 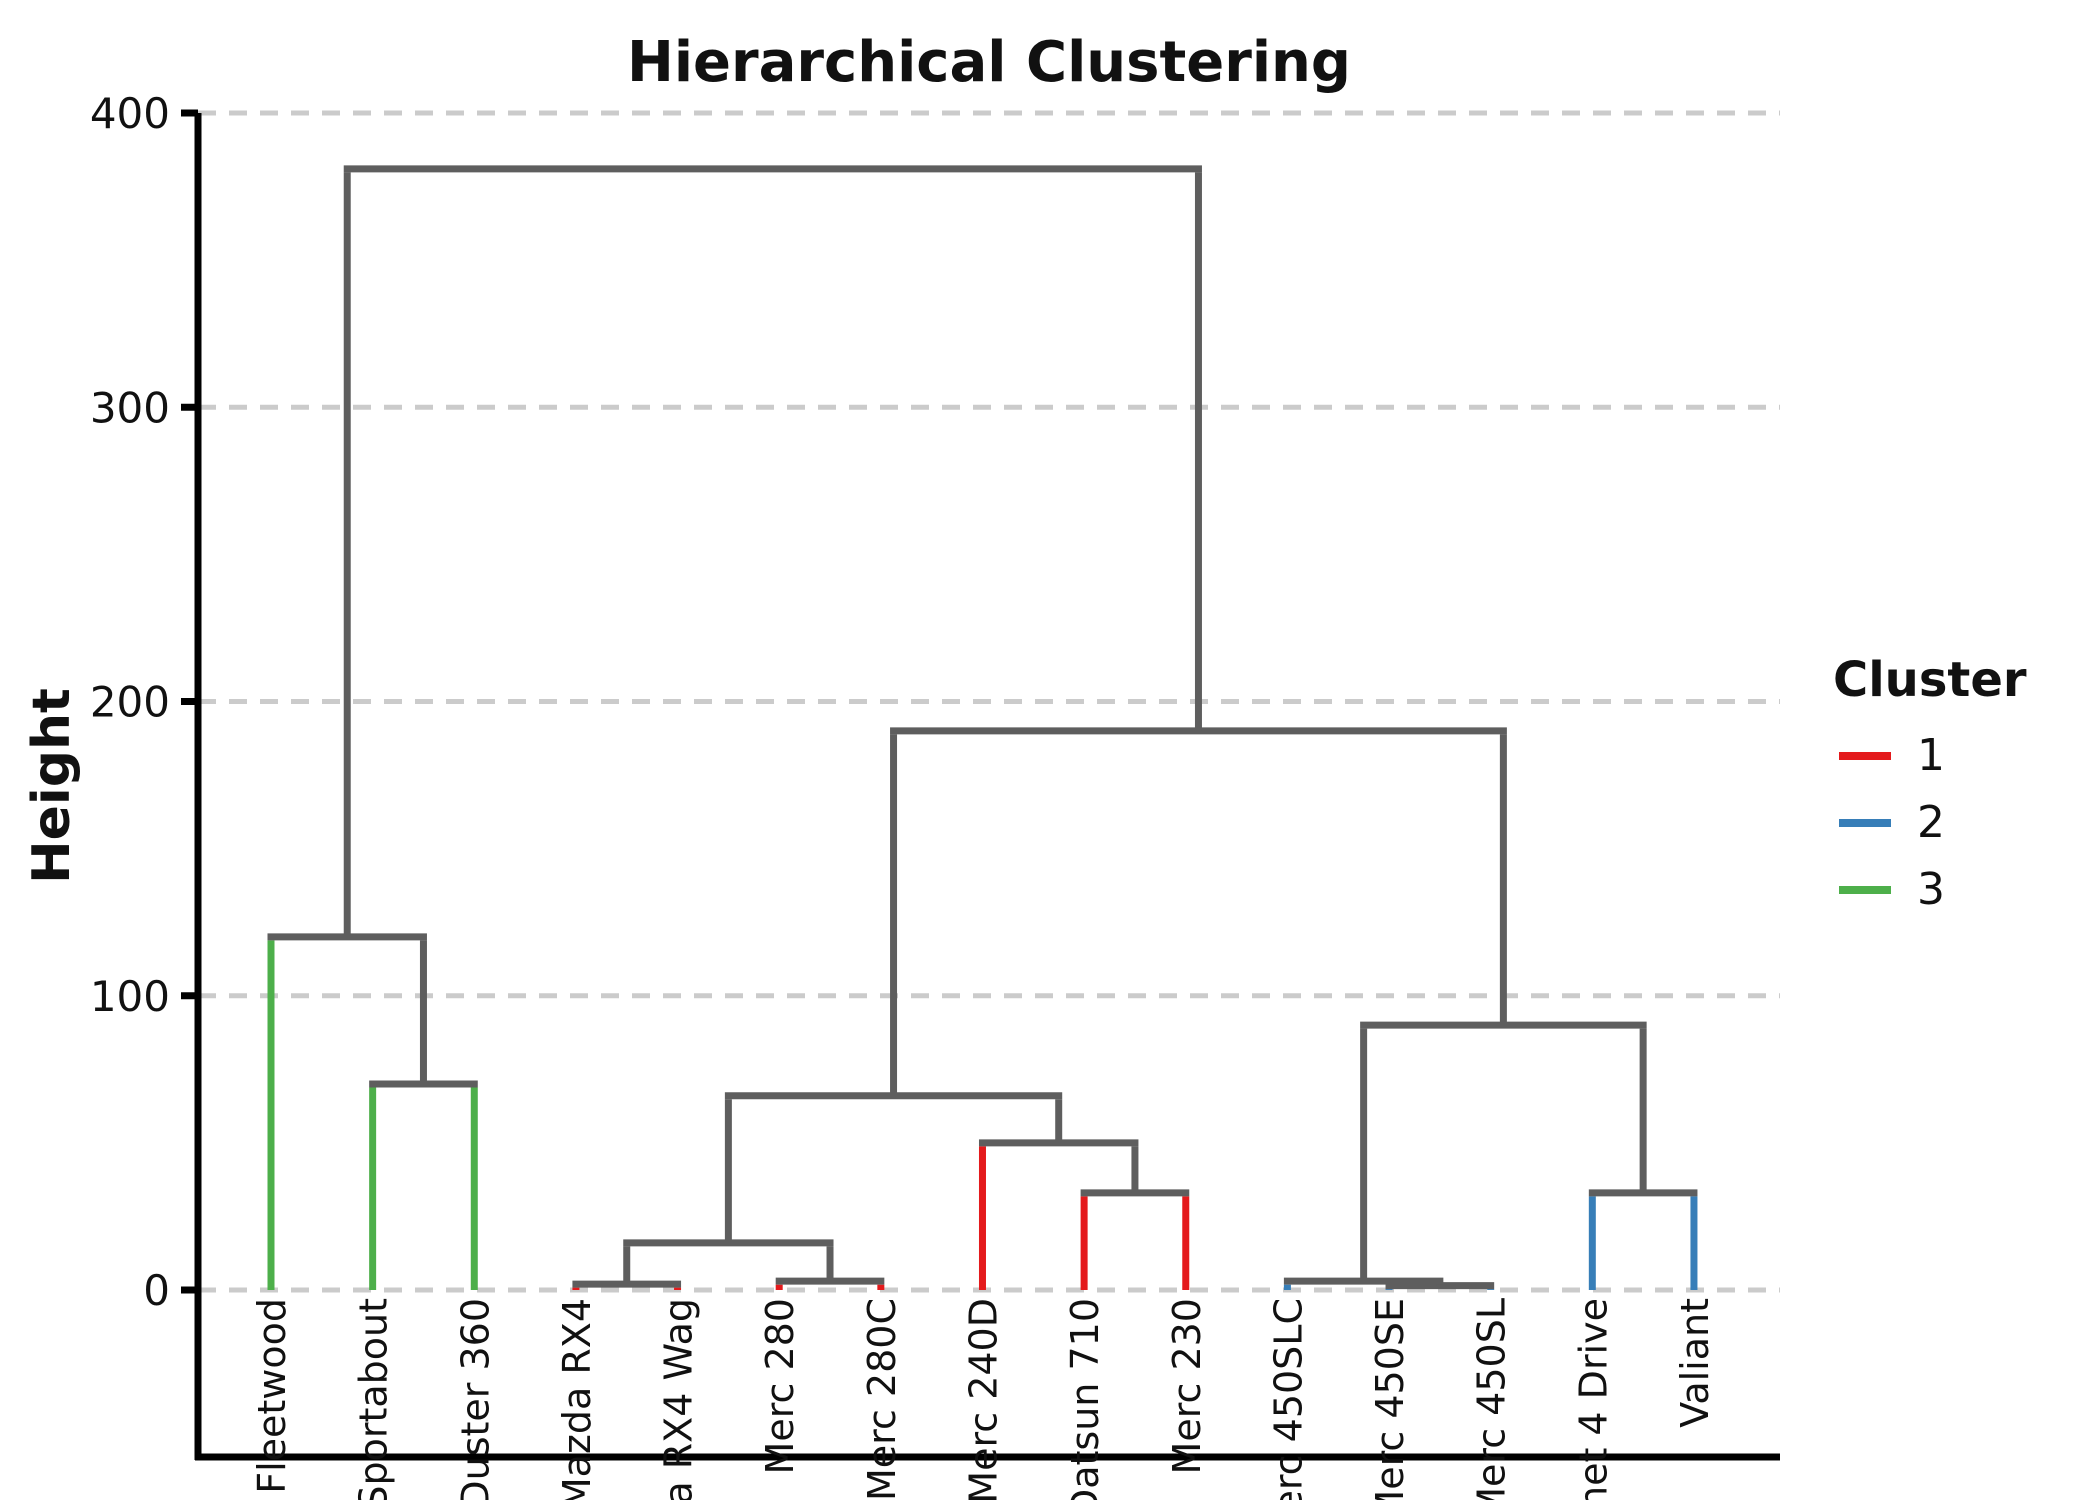 I want to click on legend-entry-label: 3, so click(x=1931, y=889).